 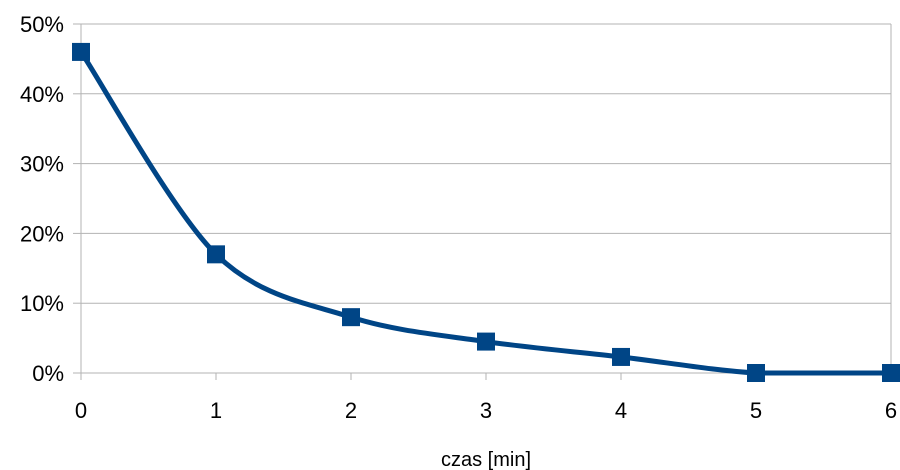 What do you see at coordinates (486, 459) in the screenshot?
I see `x-axis-title: czas [min]` at bounding box center [486, 459].